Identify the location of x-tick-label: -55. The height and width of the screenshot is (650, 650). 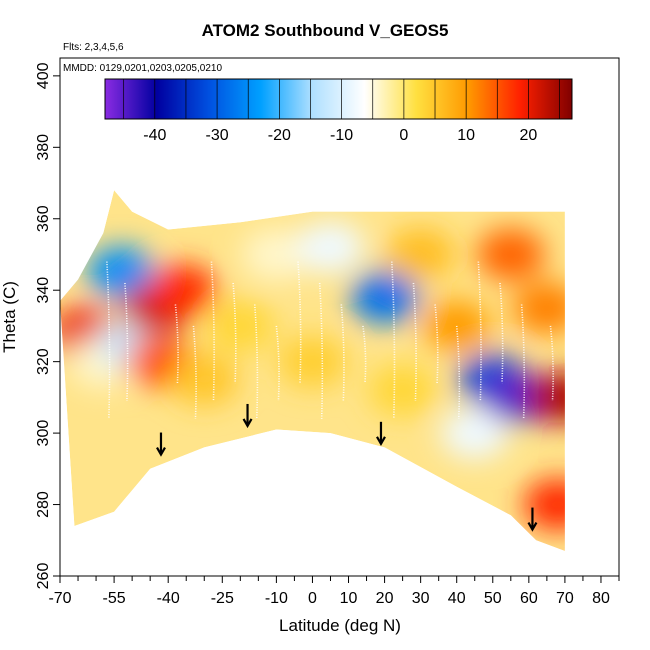
(114, 598).